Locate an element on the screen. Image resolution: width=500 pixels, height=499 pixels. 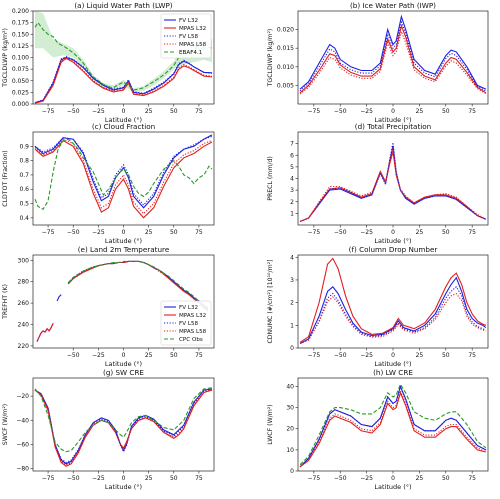
chart-title: (e) Land 2m Temperature is located at coordinates (124, 249).